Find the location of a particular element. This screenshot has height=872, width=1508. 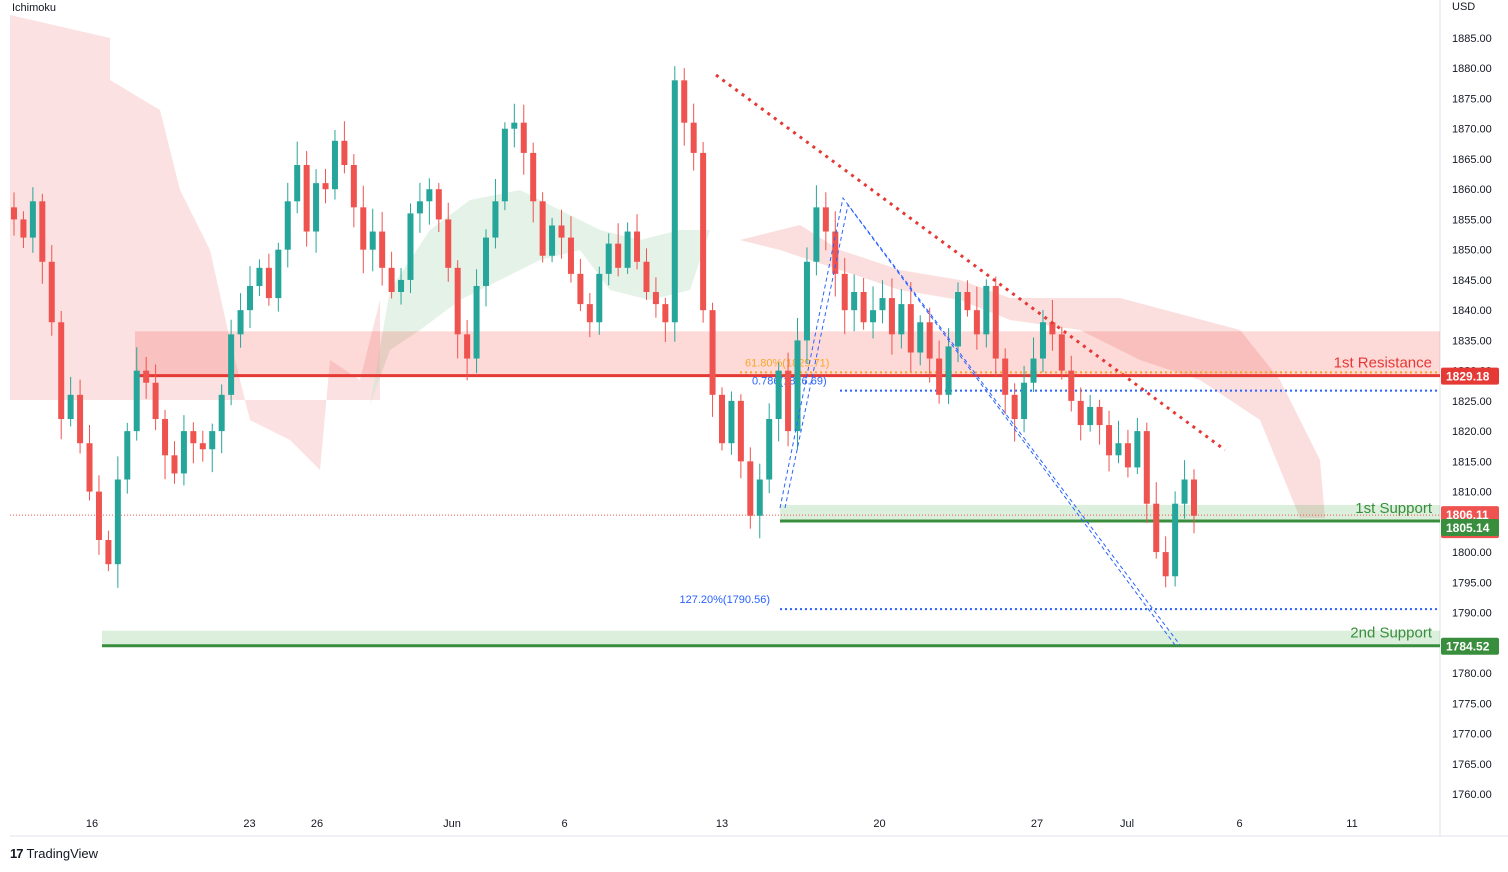

y-tick-label: 1810.00 is located at coordinates (1472, 493).